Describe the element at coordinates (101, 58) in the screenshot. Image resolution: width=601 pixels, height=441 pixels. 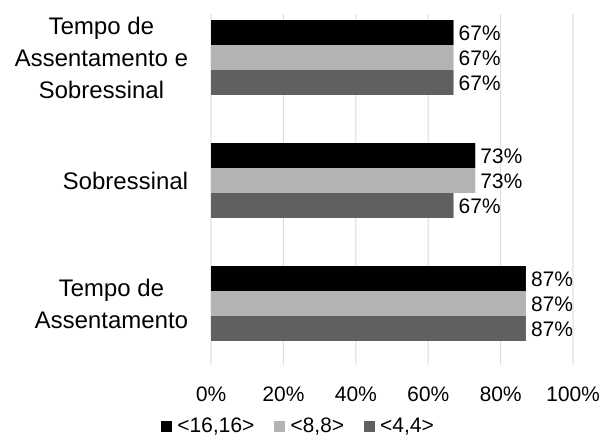
I see `y-tick-label: Tempo de Assentamento e Sobressinal` at that location.